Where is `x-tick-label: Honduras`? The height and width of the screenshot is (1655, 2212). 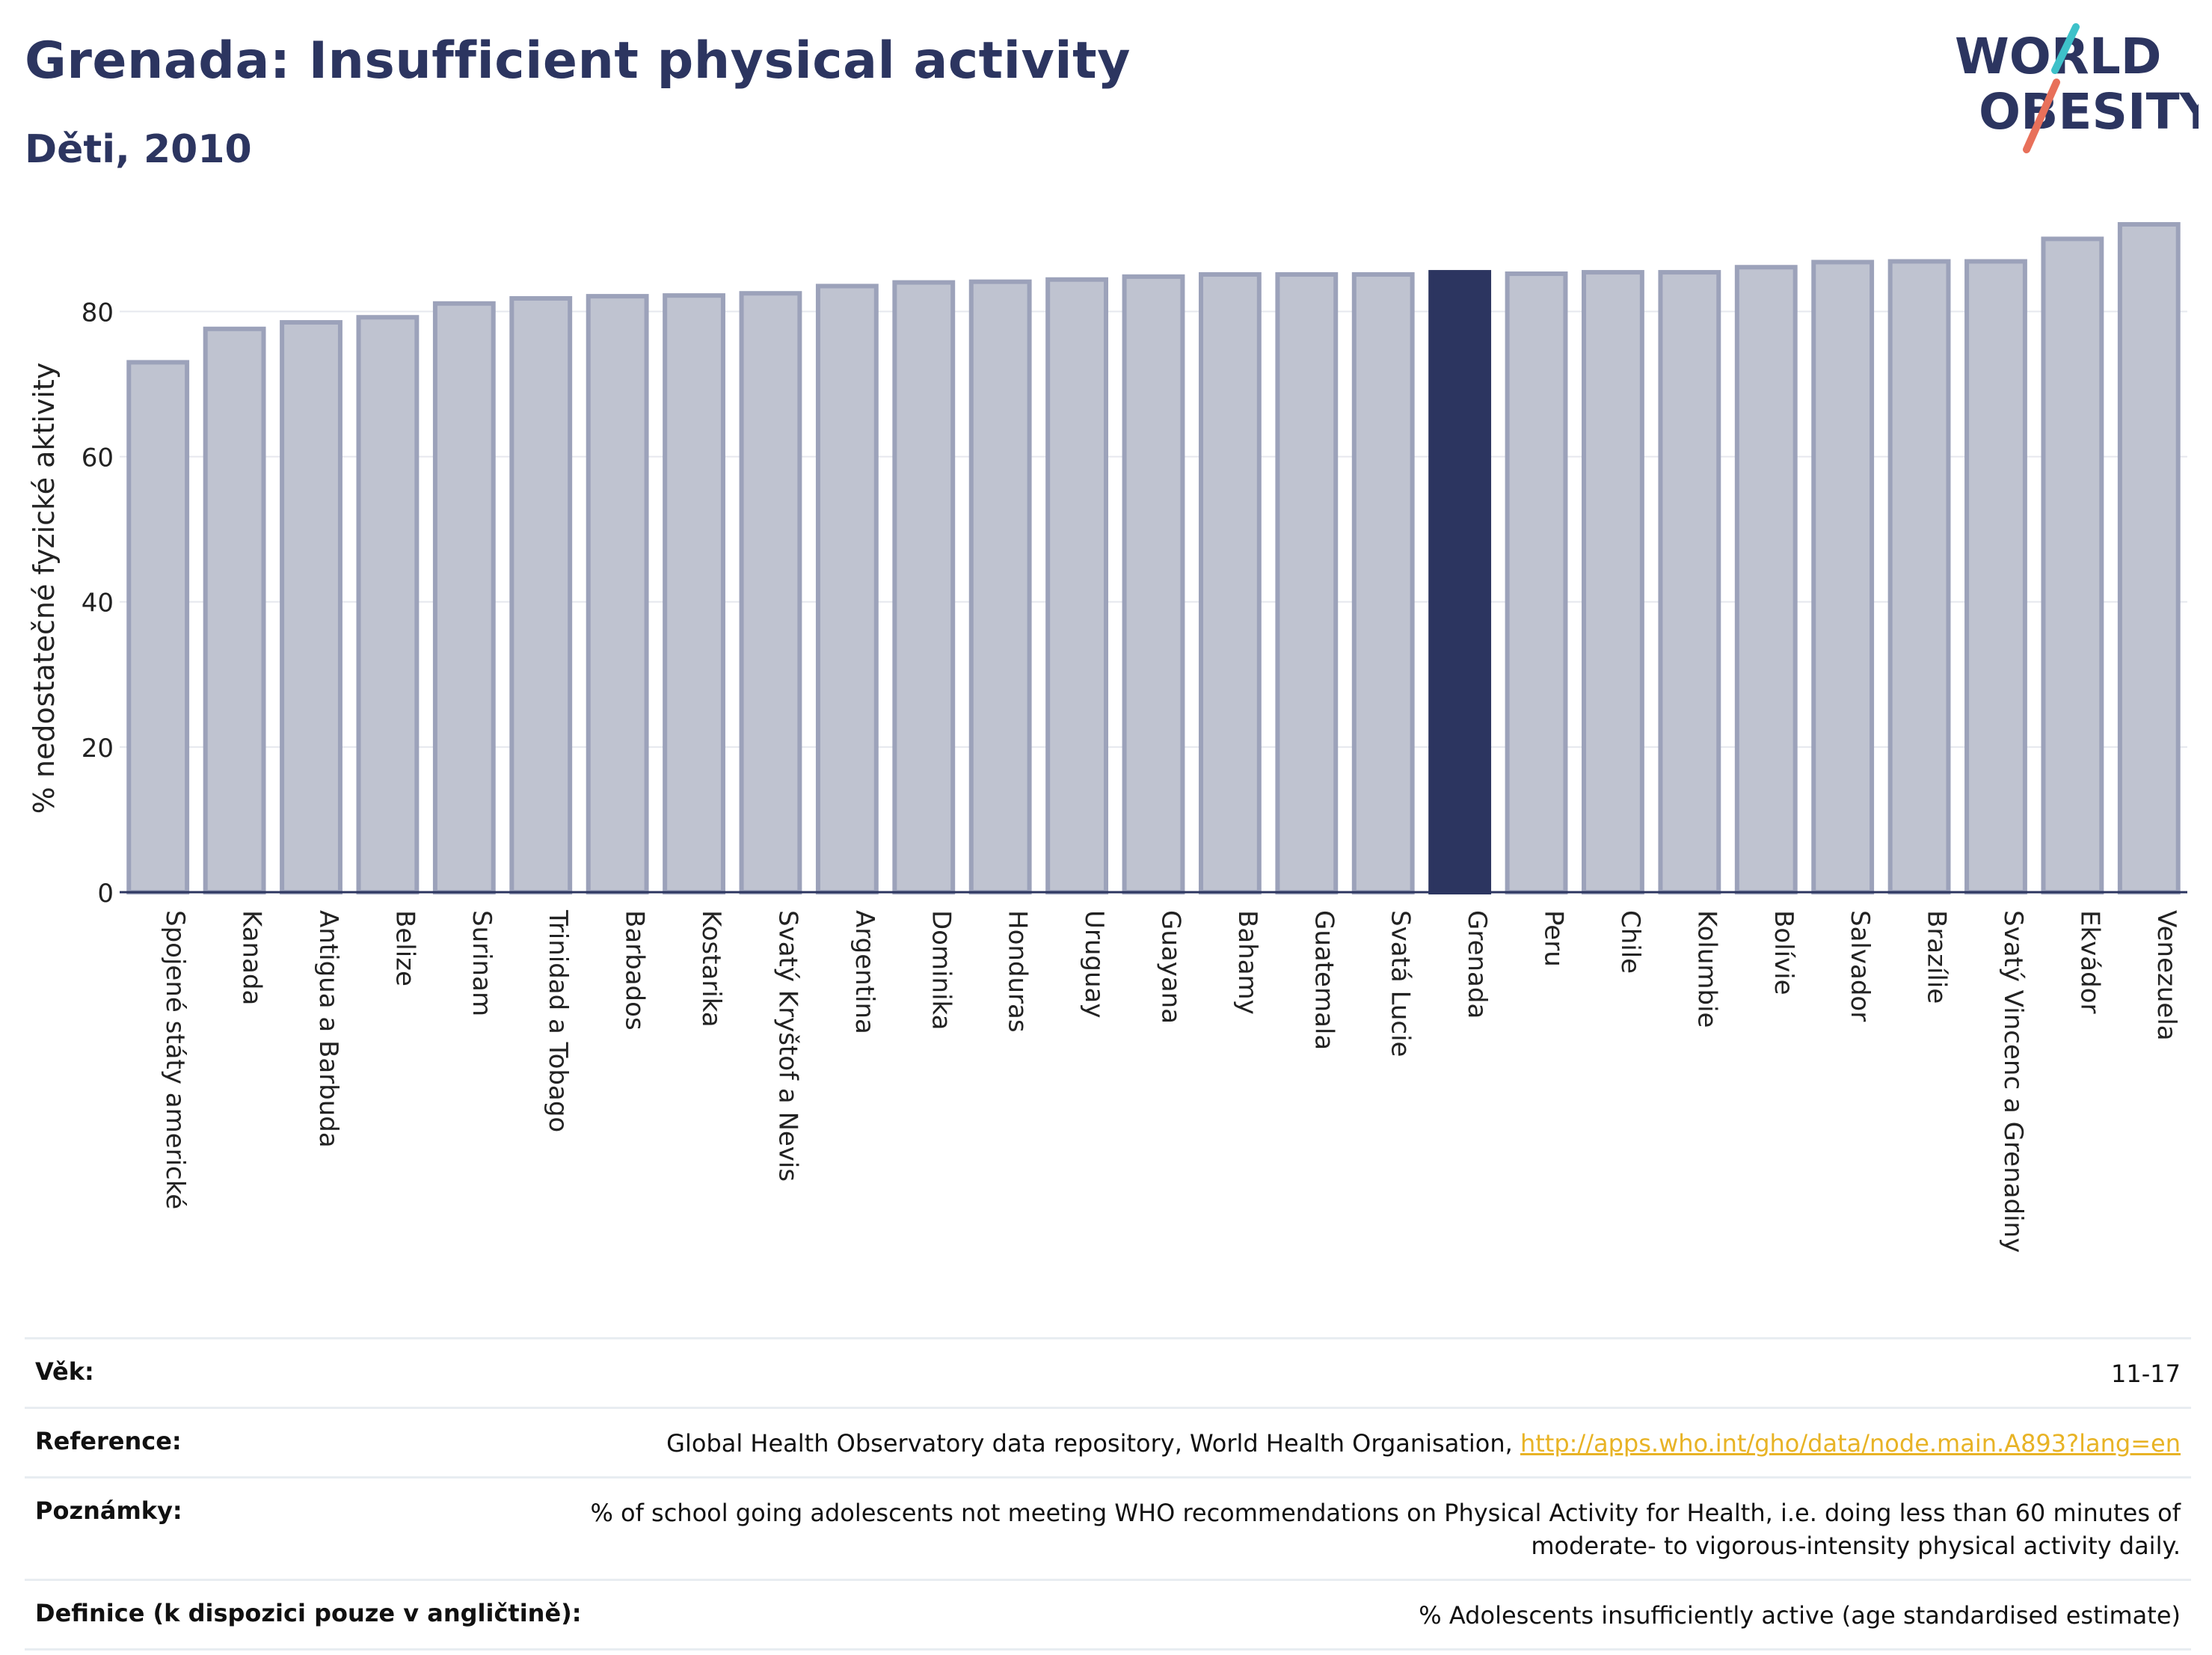
x-tick-label: Honduras is located at coordinates (1018, 971).